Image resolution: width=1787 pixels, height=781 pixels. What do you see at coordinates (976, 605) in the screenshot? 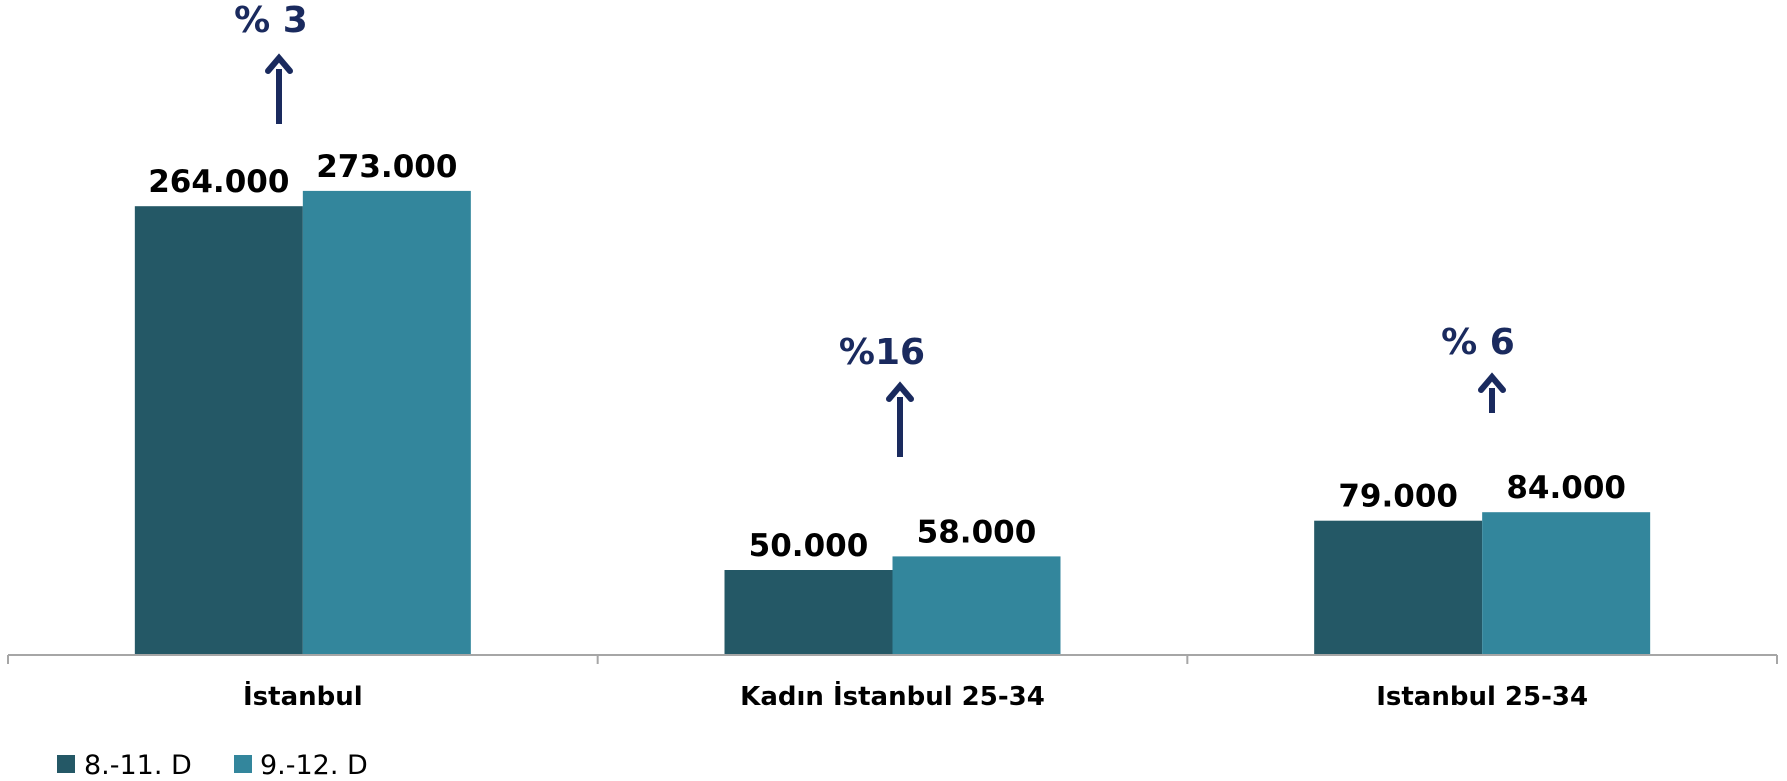
I see `bar-series2-cat2` at bounding box center [976, 605].